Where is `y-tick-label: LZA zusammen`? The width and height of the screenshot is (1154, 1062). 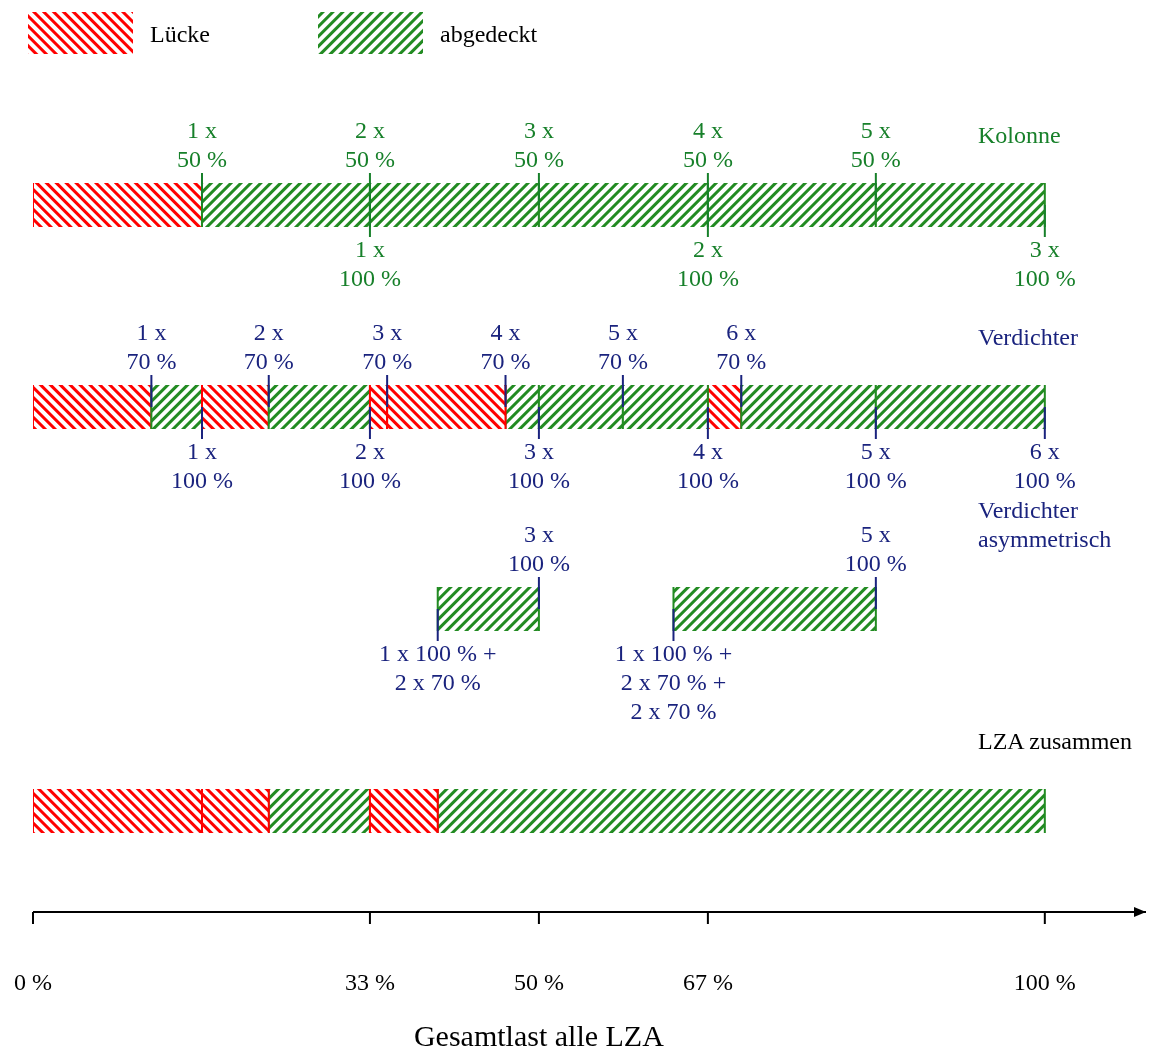
y-tick-label: LZA zusammen is located at coordinates (1055, 741).